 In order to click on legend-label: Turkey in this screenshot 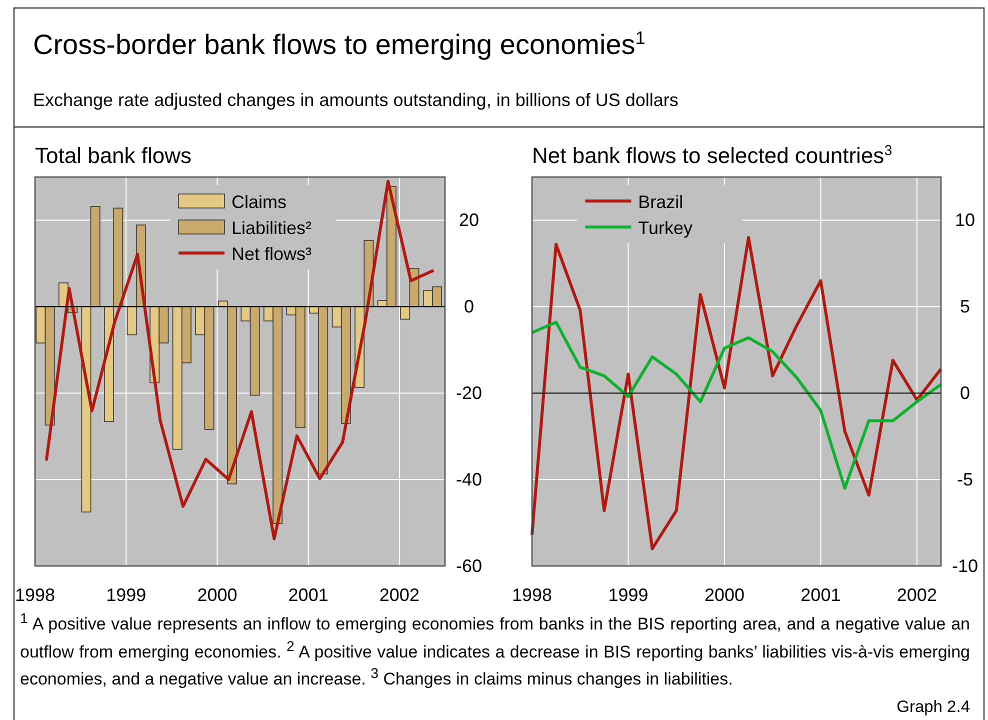, I will do `click(665, 228)`.